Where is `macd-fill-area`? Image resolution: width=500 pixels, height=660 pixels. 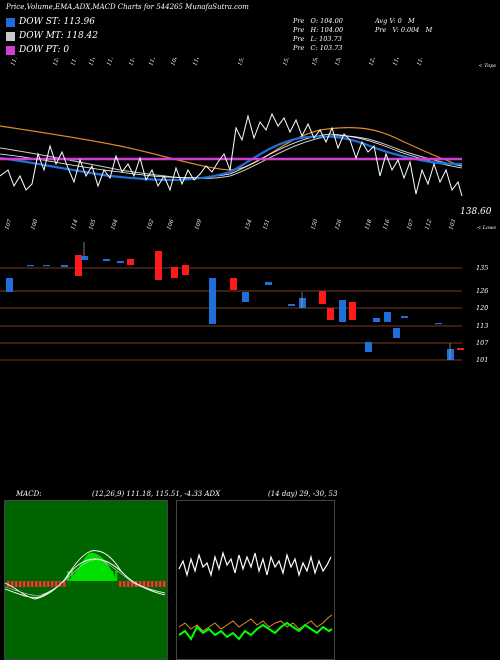 macd-fill-area is located at coordinates (92, 566).